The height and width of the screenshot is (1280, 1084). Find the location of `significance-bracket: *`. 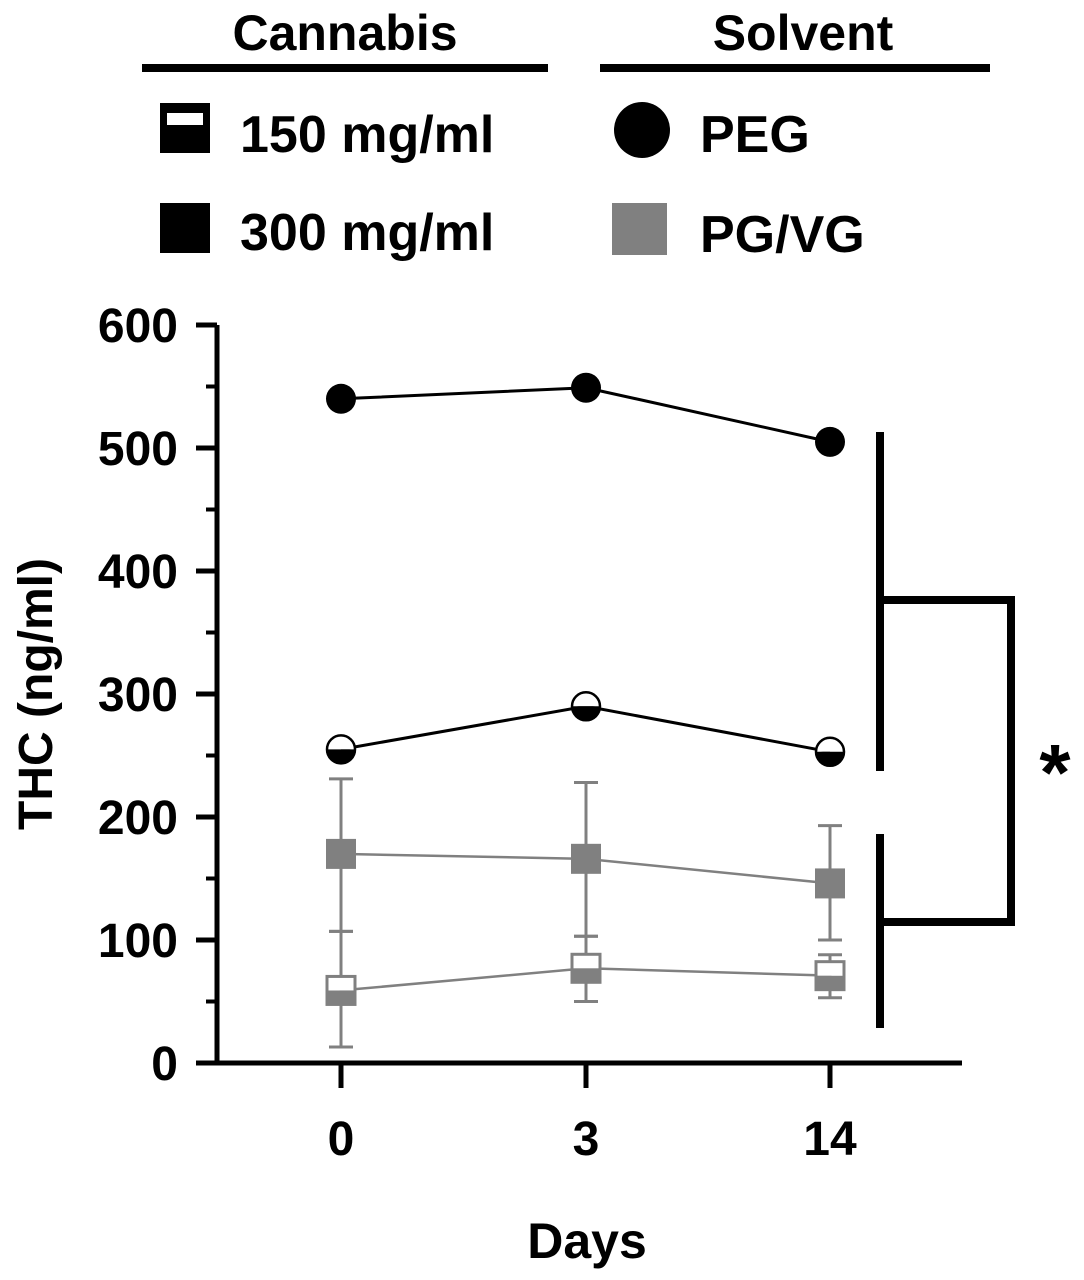

significance-bracket: * is located at coordinates (973, 730).